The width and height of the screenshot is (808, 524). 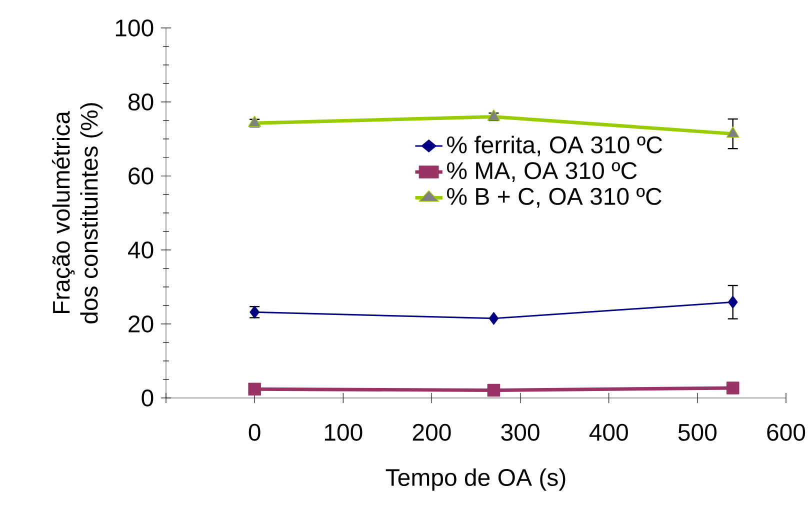 I want to click on x-tick-label: 300, so click(x=520, y=432).